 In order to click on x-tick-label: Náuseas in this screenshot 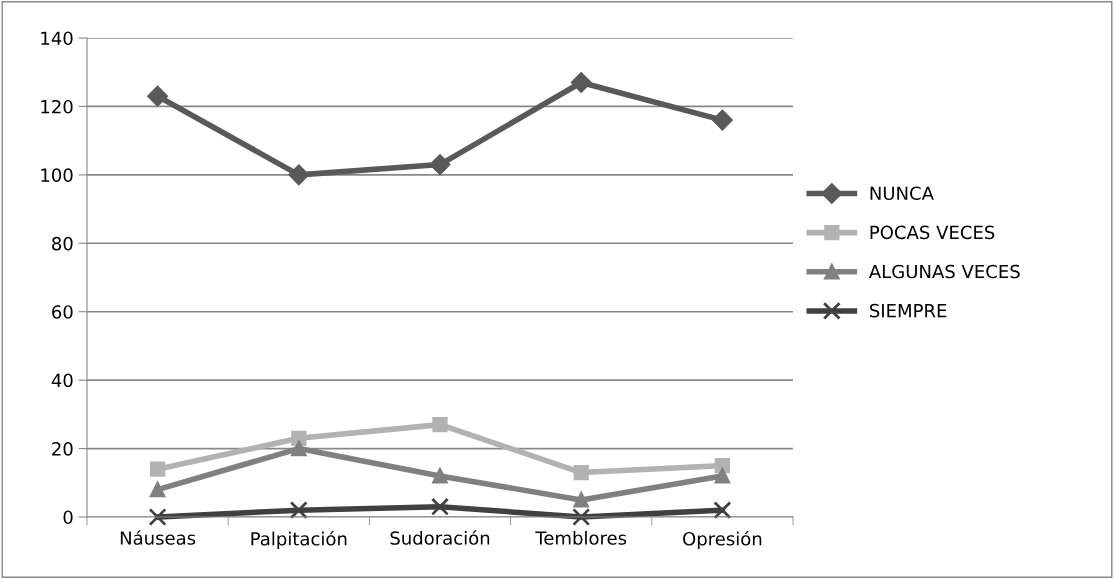, I will do `click(158, 537)`.